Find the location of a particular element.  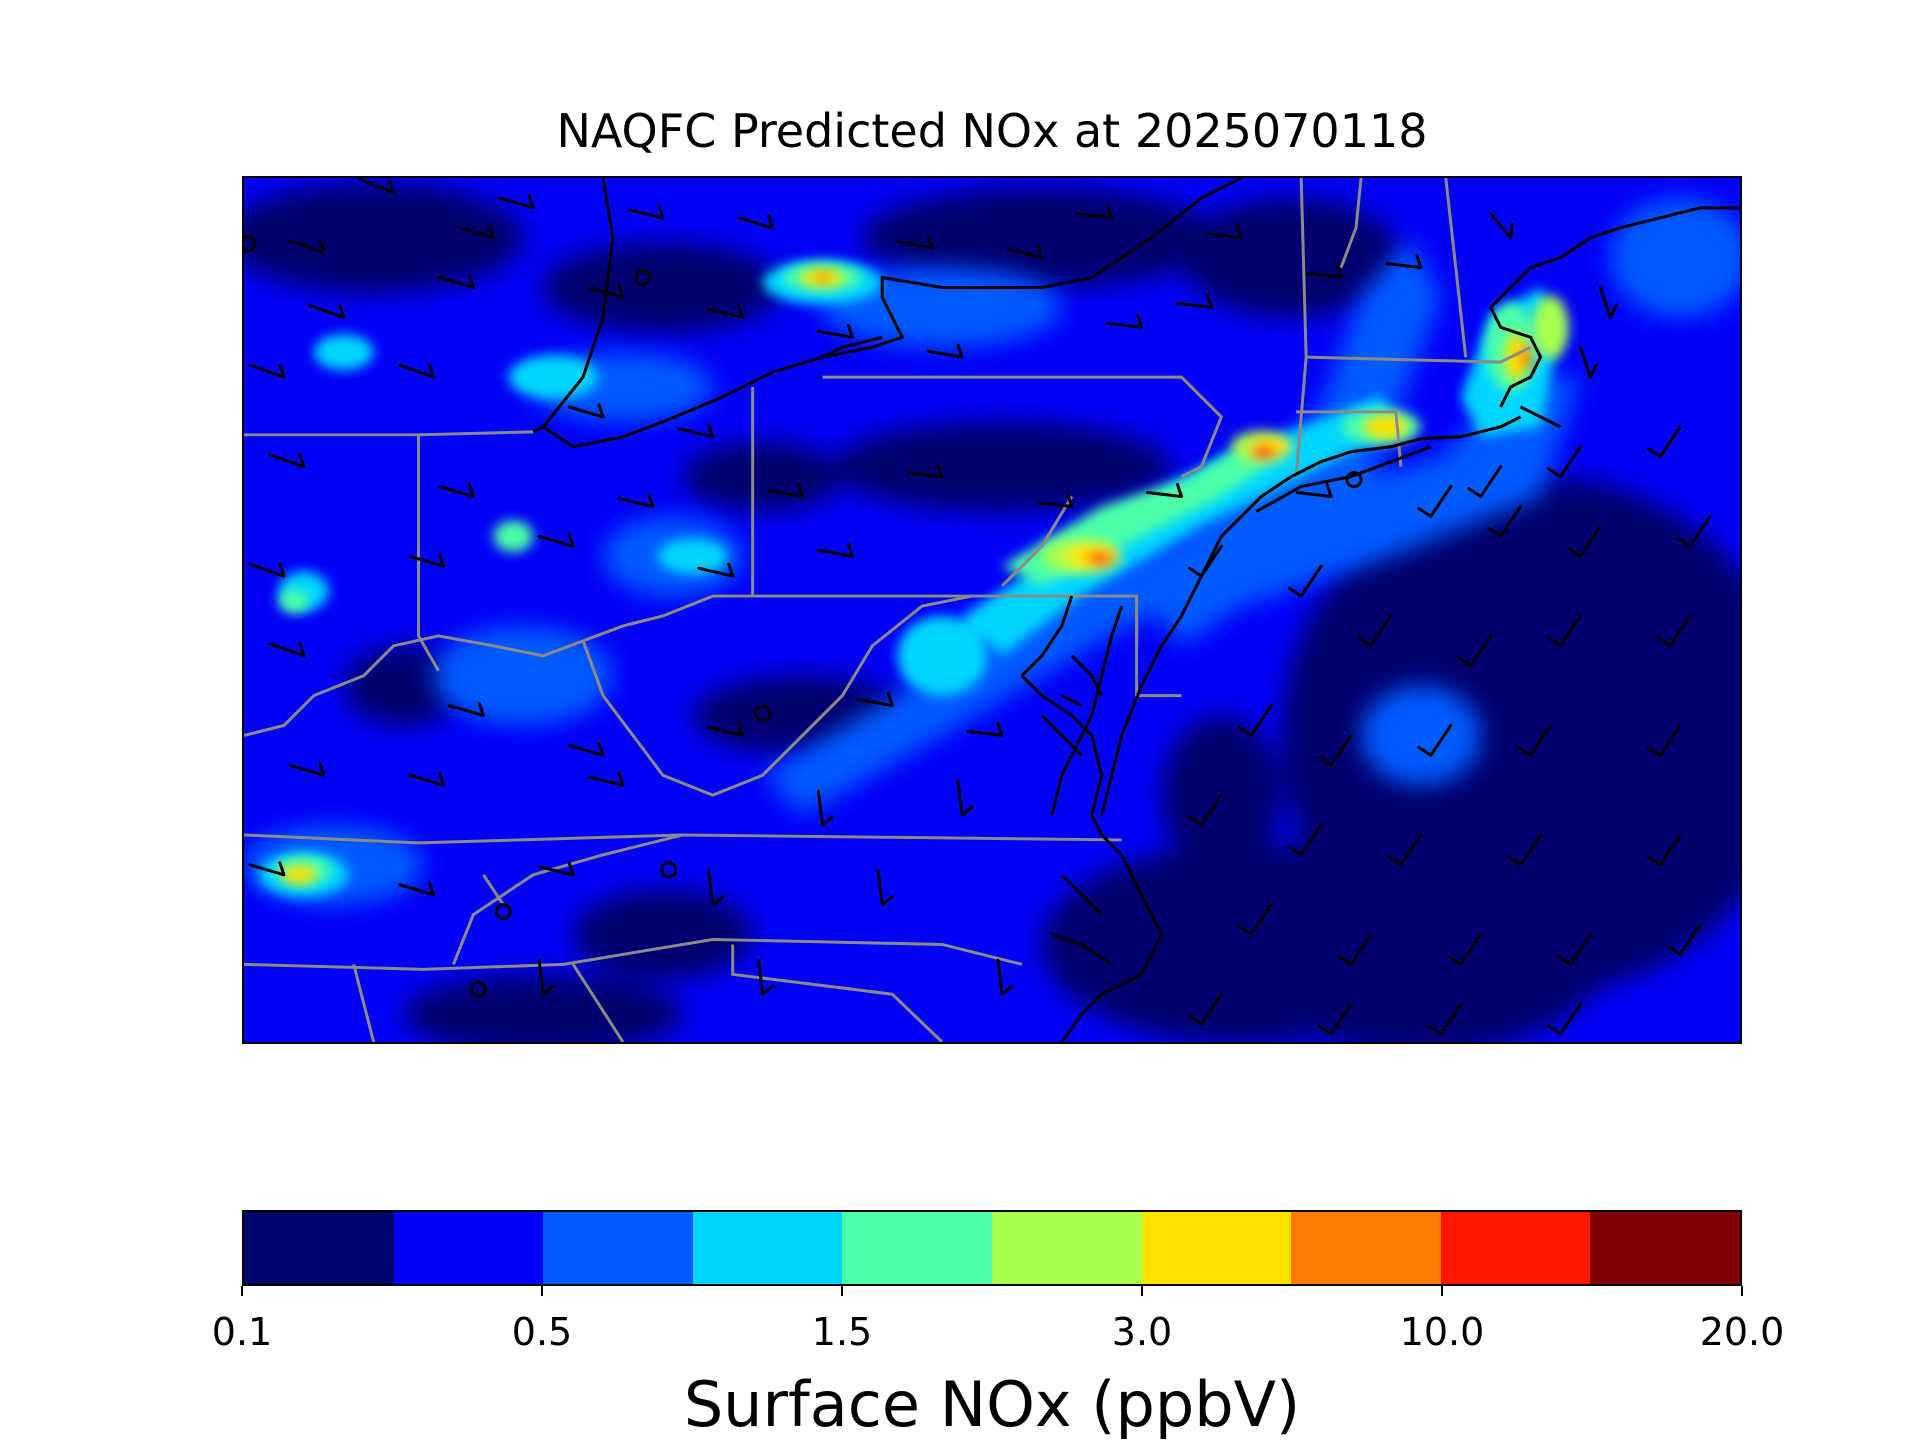

colorbar-tick-label: 20.0 is located at coordinates (1742, 1332).